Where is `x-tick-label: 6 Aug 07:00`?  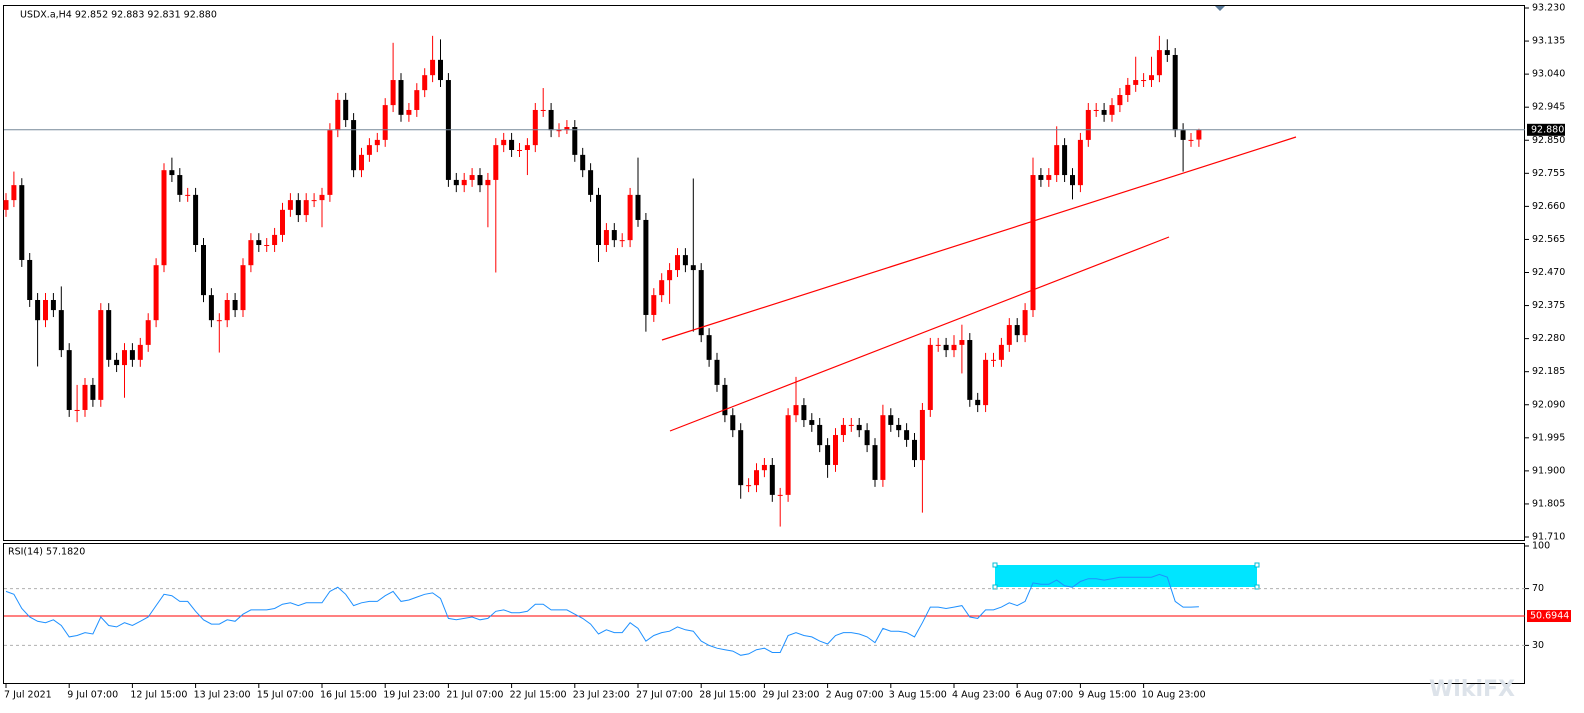
x-tick-label: 6 Aug 07:00 is located at coordinates (1044, 695).